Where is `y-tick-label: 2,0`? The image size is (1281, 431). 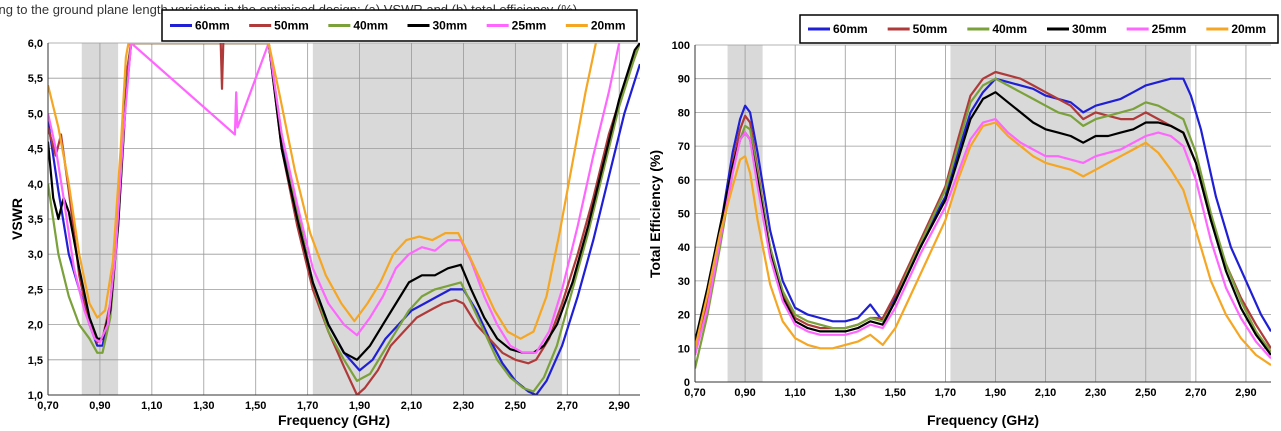 y-tick-label: 2,0 is located at coordinates (35, 326).